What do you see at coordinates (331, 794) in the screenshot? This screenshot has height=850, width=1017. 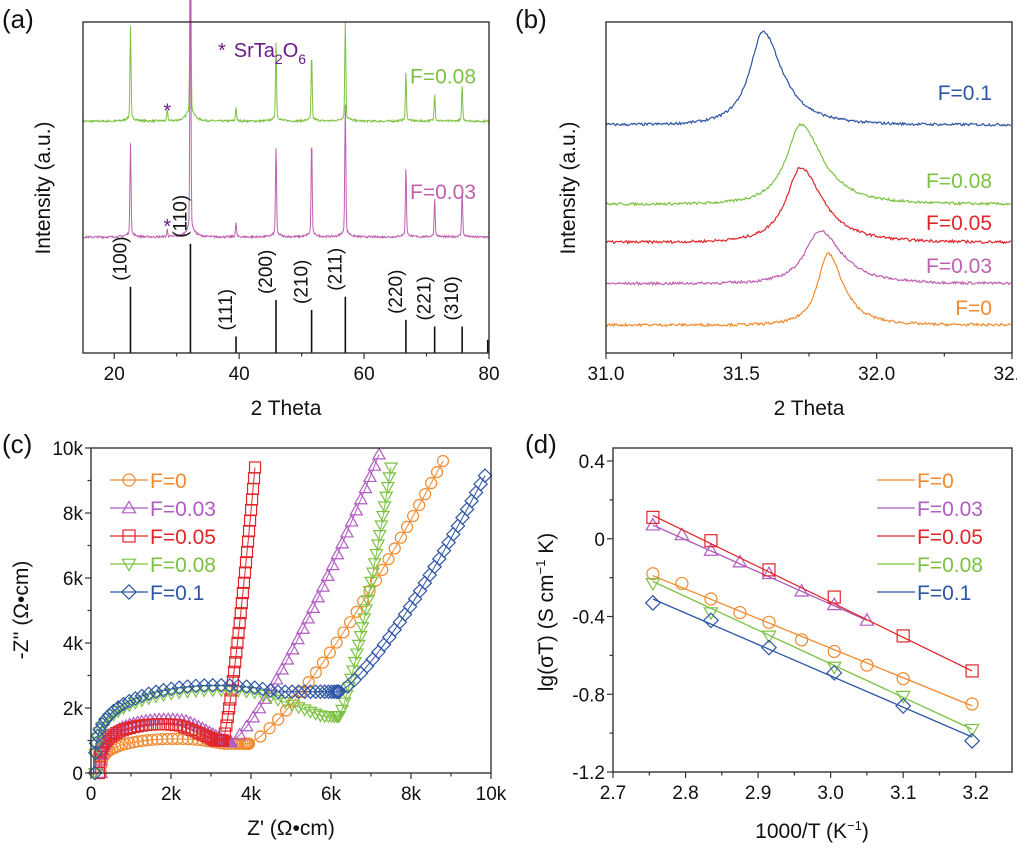 I see `x-tick-label: 6k` at bounding box center [331, 794].